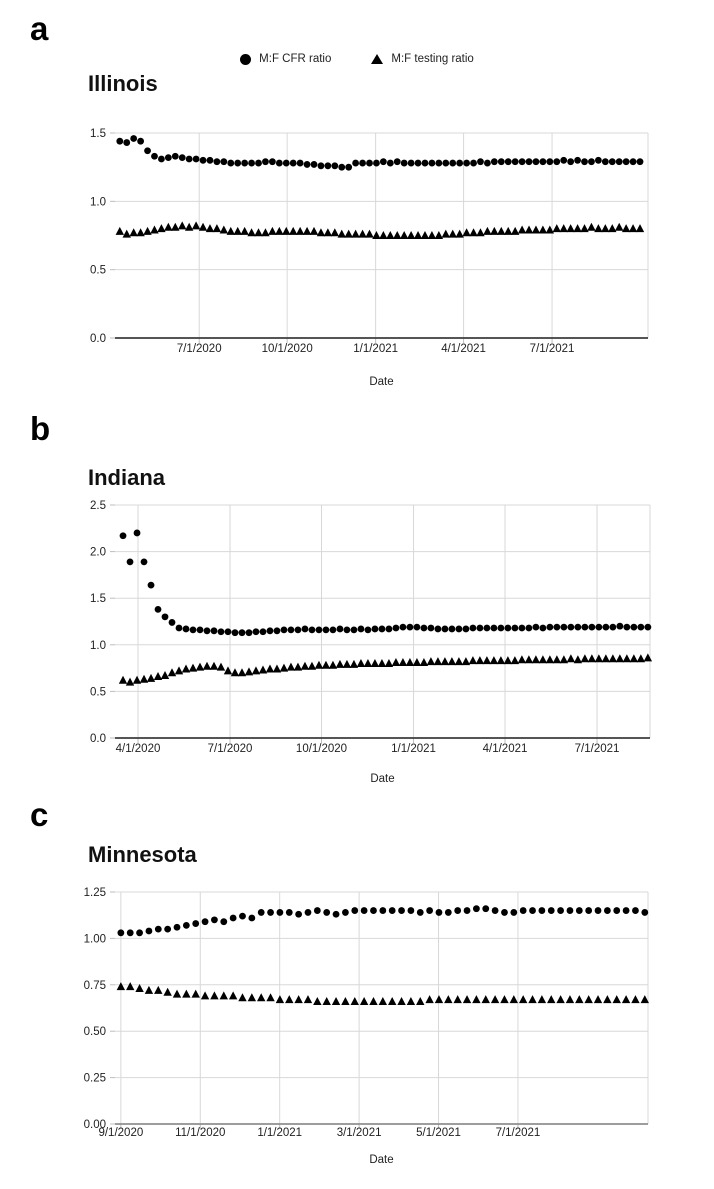 This screenshot has width=714, height=1189. I want to click on x-tick-label: 4/1/2021, so click(505, 749).